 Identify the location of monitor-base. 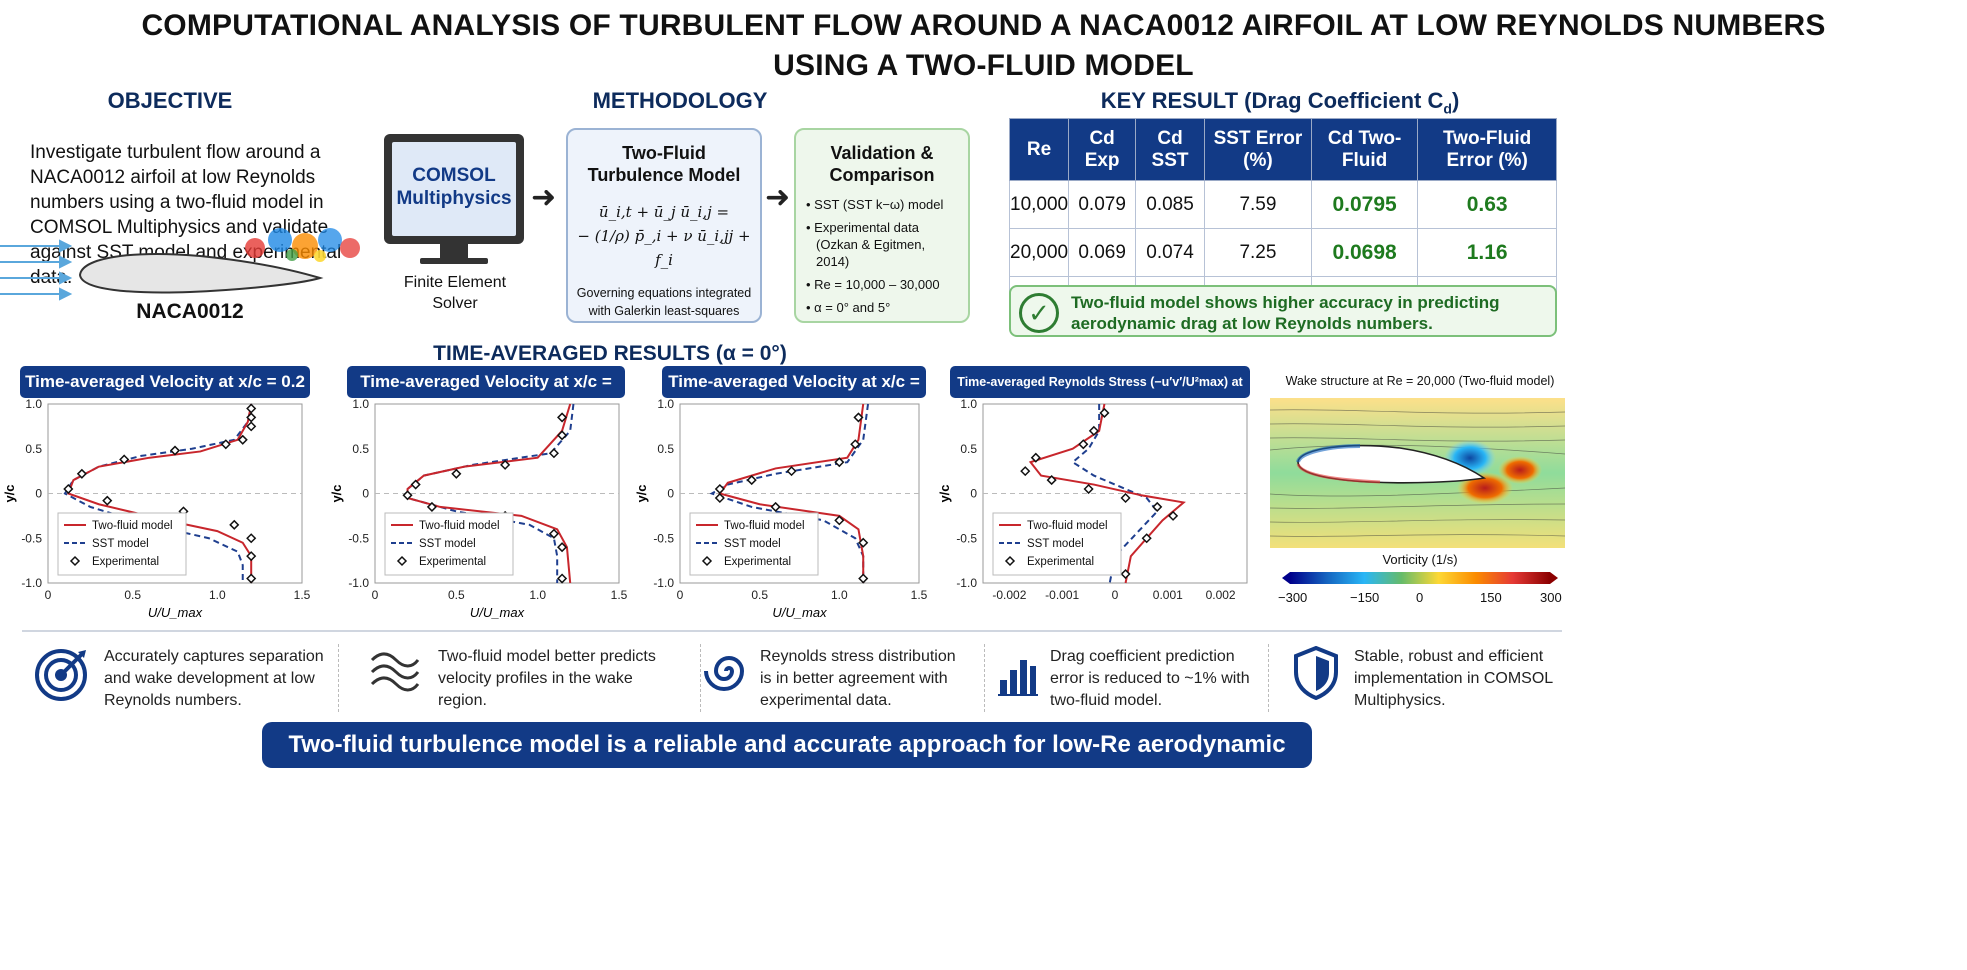
(454, 261).